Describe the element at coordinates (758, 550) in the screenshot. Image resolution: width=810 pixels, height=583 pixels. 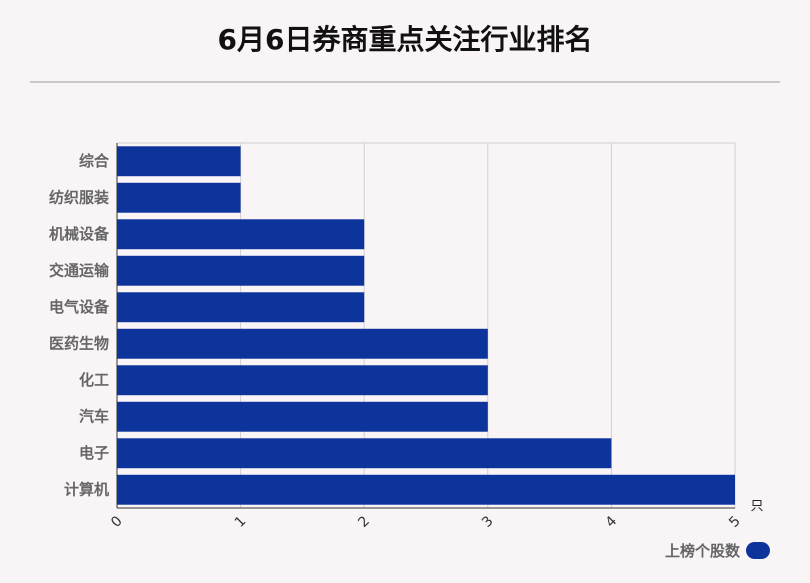
I see `legend-swatch` at that location.